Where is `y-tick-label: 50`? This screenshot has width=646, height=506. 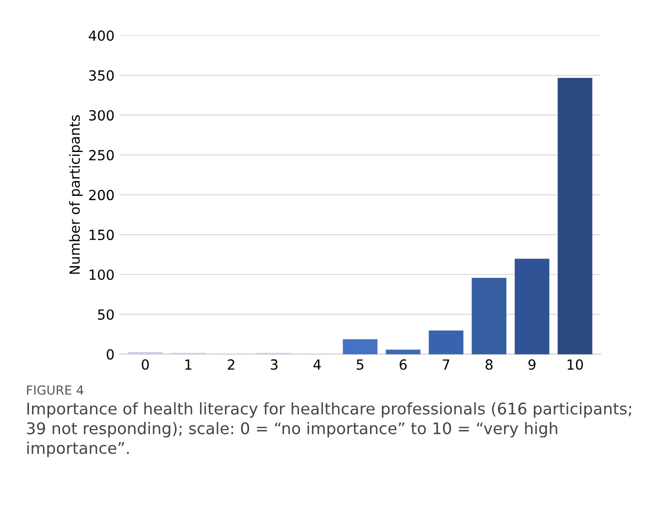 y-tick-label: 50 is located at coordinates (106, 314).